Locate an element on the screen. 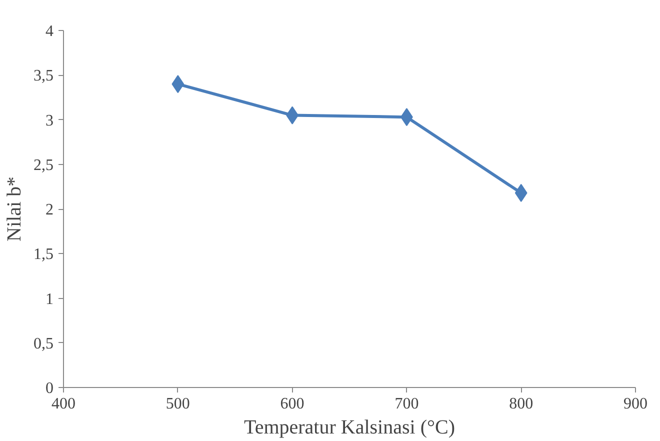 The height and width of the screenshot is (441, 660). y-tick-label: 1 is located at coordinates (50, 299).